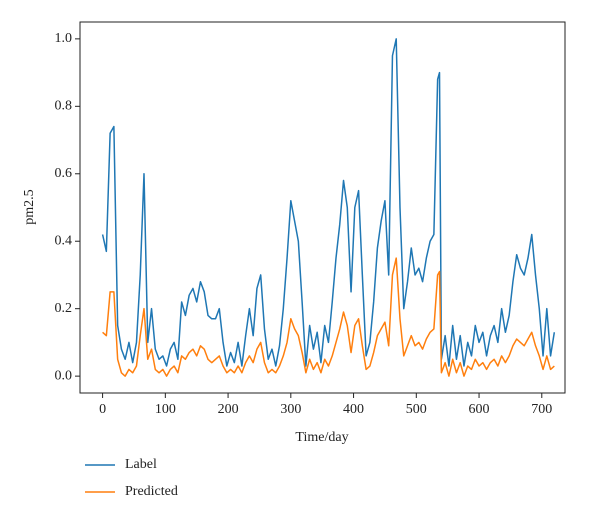 The height and width of the screenshot is (518, 600). Describe the element at coordinates (416, 409) in the screenshot. I see `x-tick-label: 500` at that location.